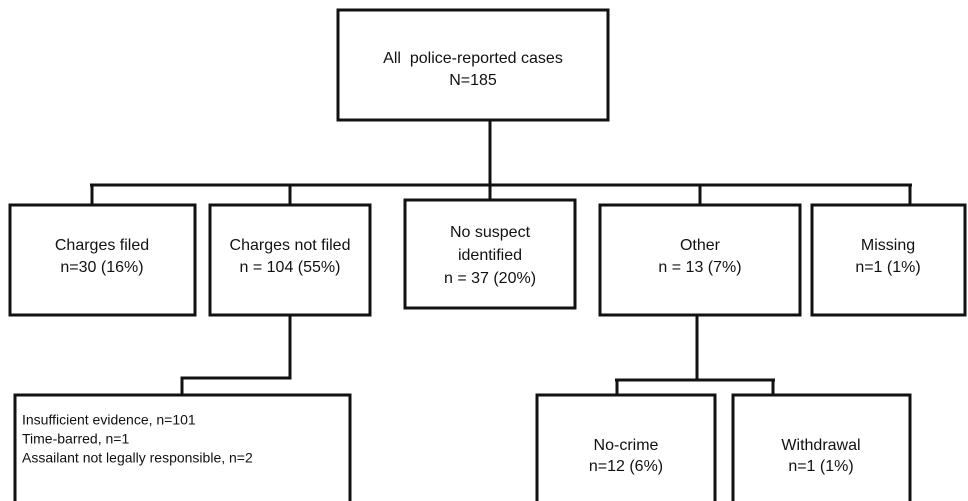  I want to click on node-label: Time-barred, n=1, so click(75, 439).